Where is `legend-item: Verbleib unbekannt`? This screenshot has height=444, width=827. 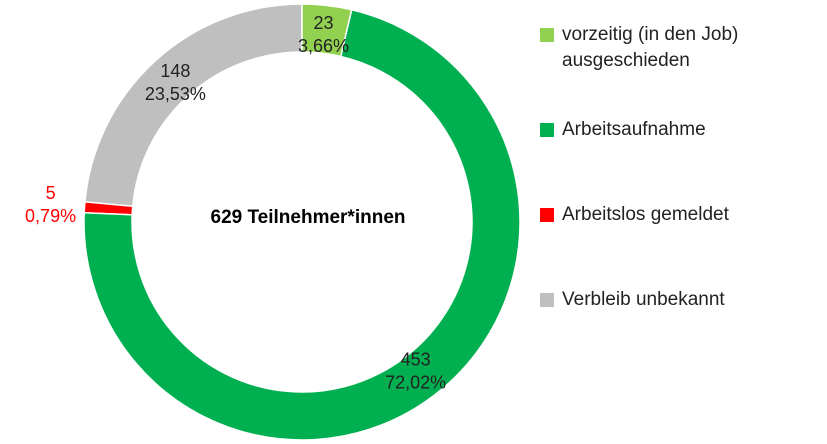
legend-item: Verbleib unbekannt is located at coordinates (681, 300).